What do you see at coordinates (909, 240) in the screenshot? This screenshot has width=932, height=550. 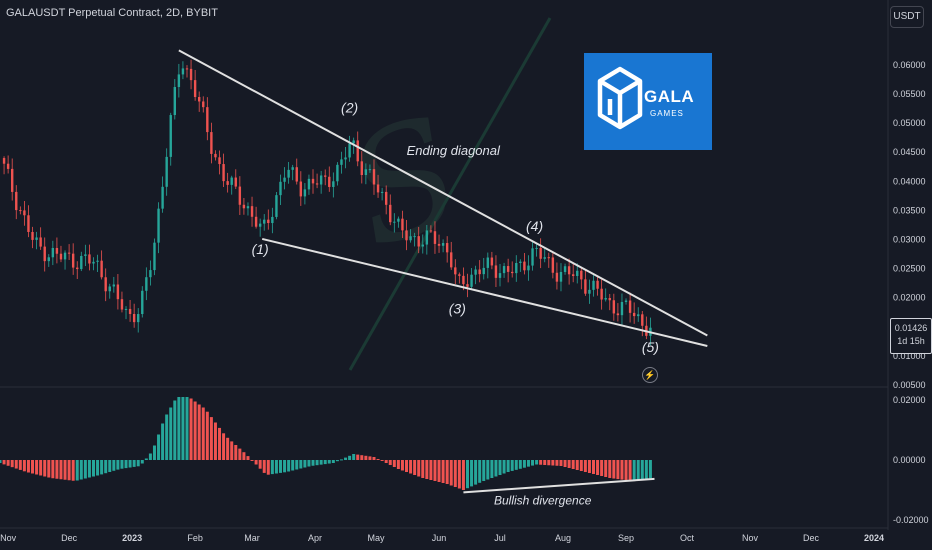 I see `price-tick-label: 0.03000` at bounding box center [909, 240].